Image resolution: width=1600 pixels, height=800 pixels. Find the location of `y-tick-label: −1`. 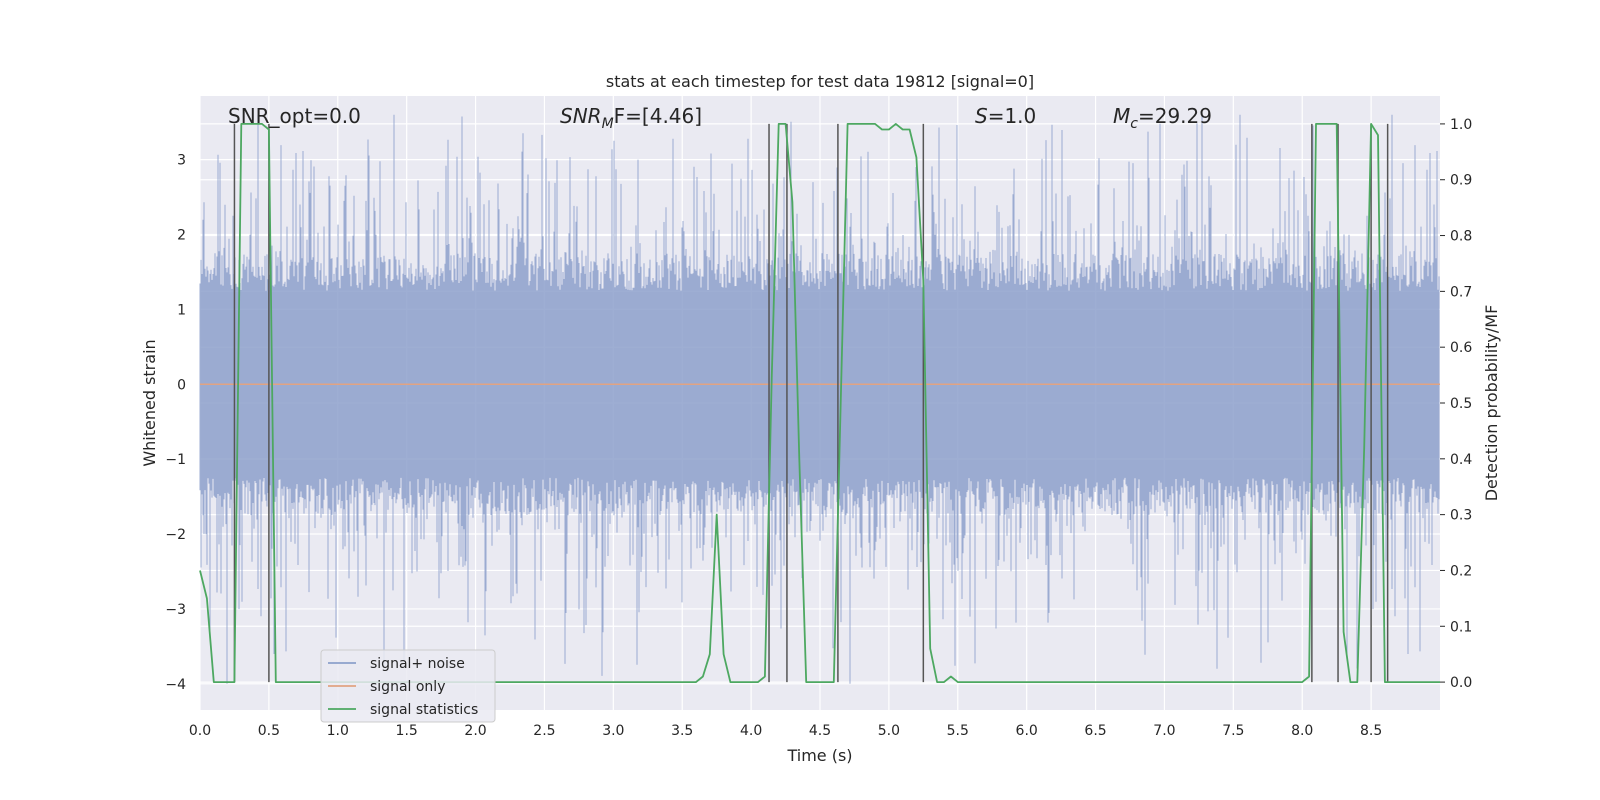

y-tick-label: −1 is located at coordinates (175, 460).